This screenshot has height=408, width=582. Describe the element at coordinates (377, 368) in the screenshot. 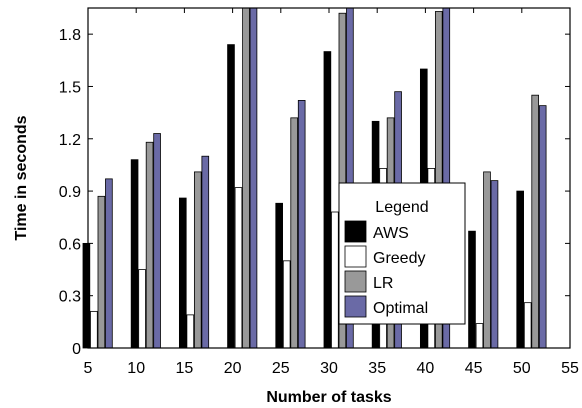

I see `x-tick-label: 35` at that location.